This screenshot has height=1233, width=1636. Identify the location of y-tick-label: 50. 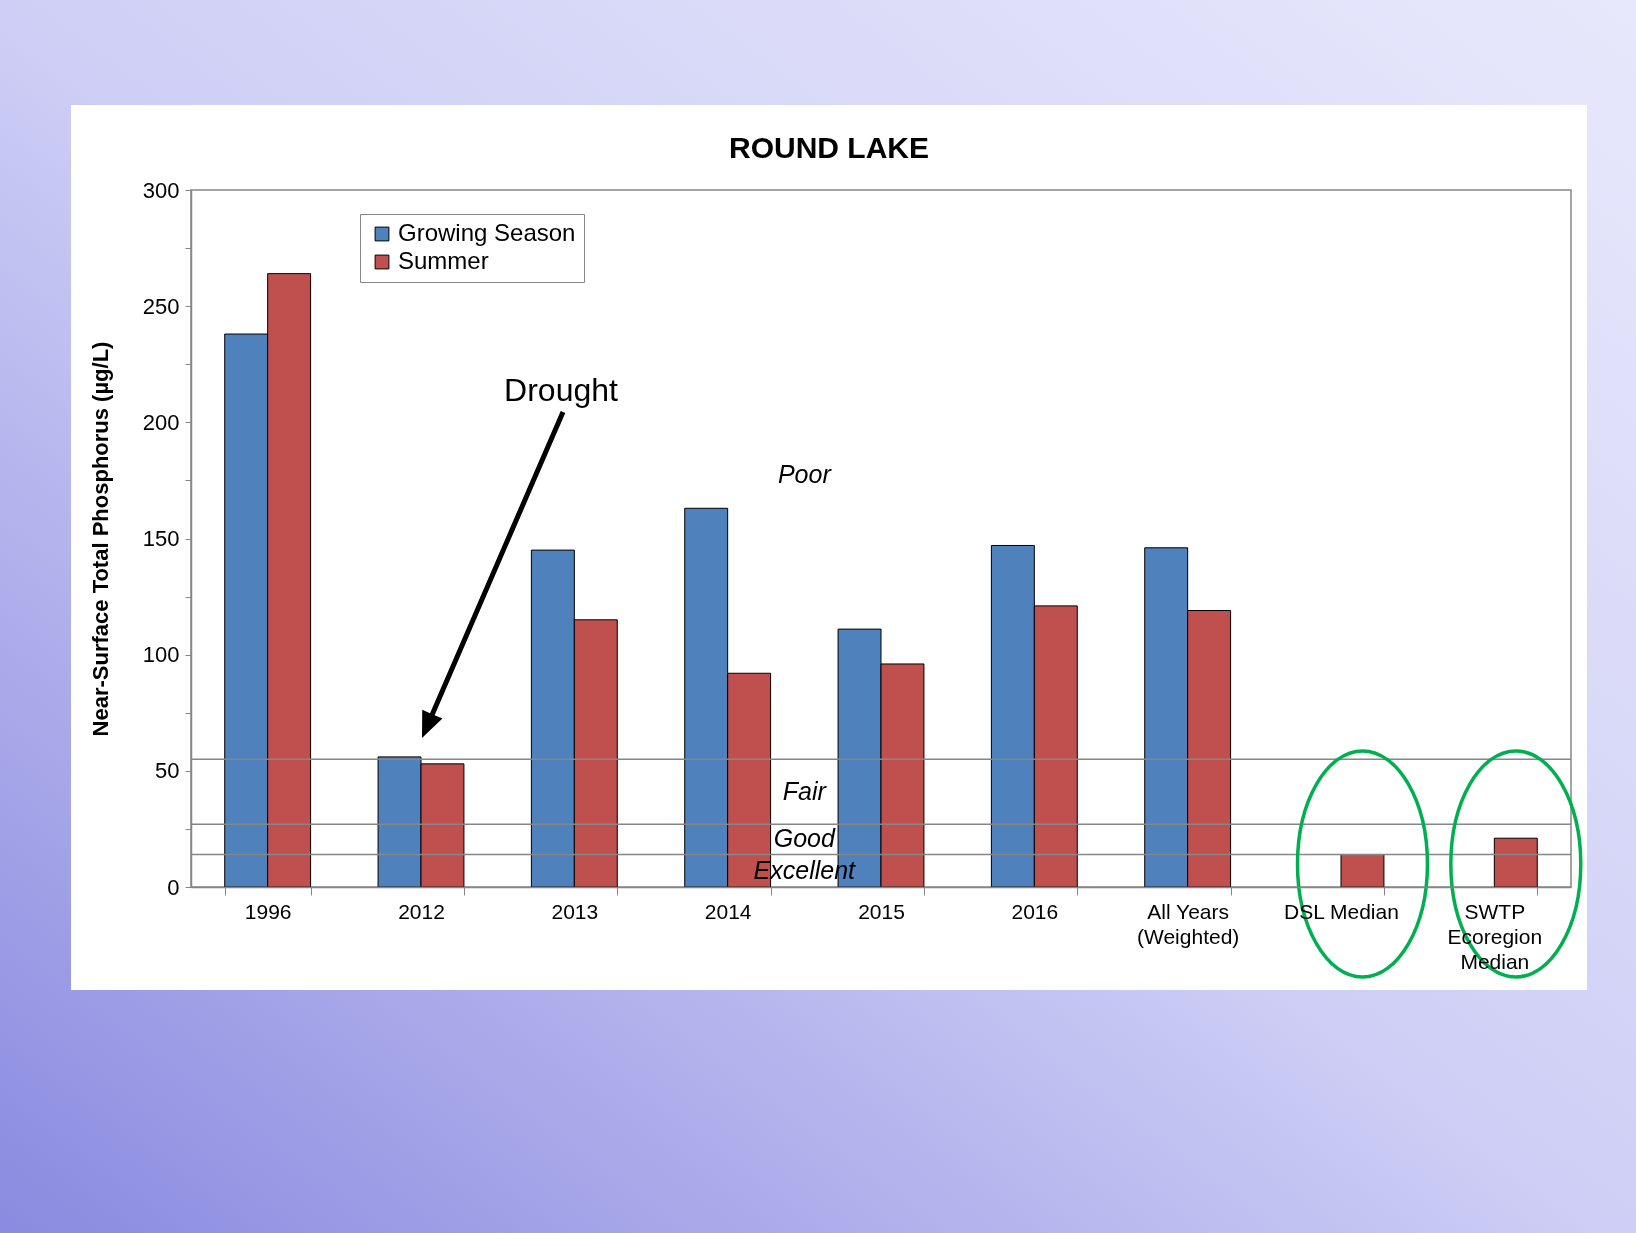
(167, 771).